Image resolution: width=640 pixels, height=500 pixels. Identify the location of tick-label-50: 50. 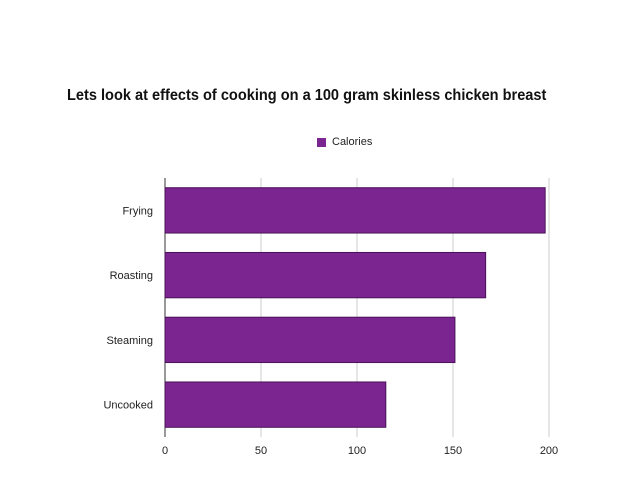
(261, 451).